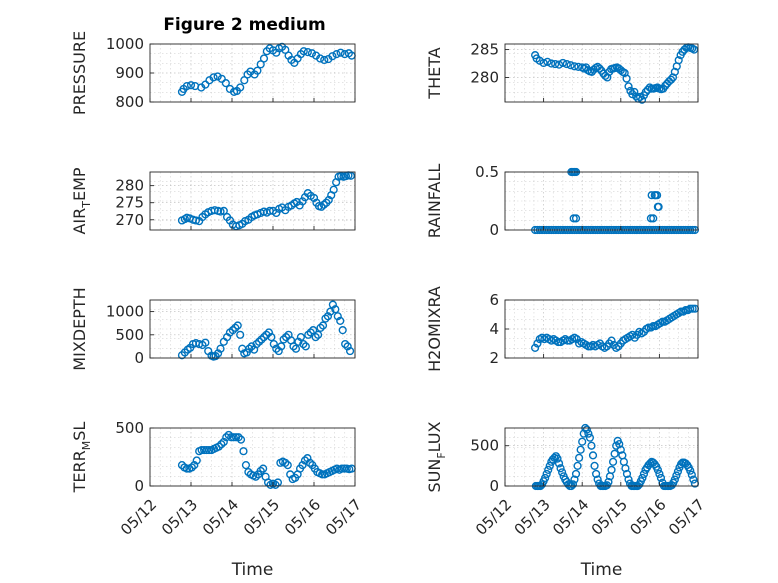  I want to click on x-tick-label: 05/14, so click(570, 517).